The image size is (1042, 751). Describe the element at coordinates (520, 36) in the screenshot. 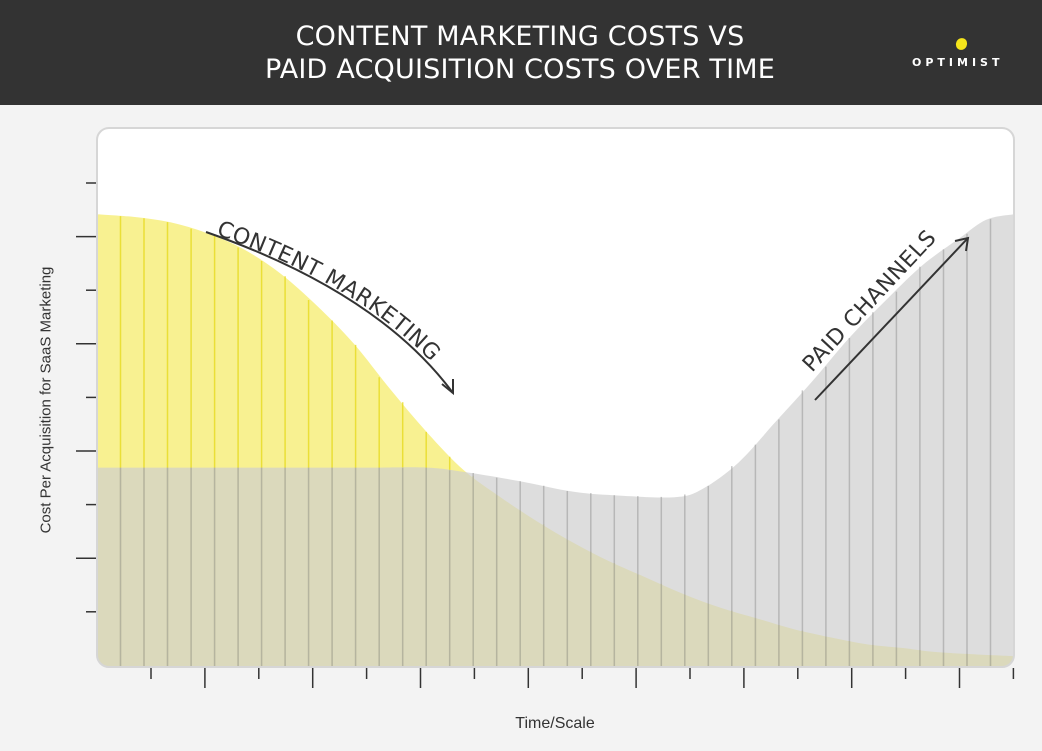

I see `title-line-1: CONTENT MARKETING COSTS VS` at that location.